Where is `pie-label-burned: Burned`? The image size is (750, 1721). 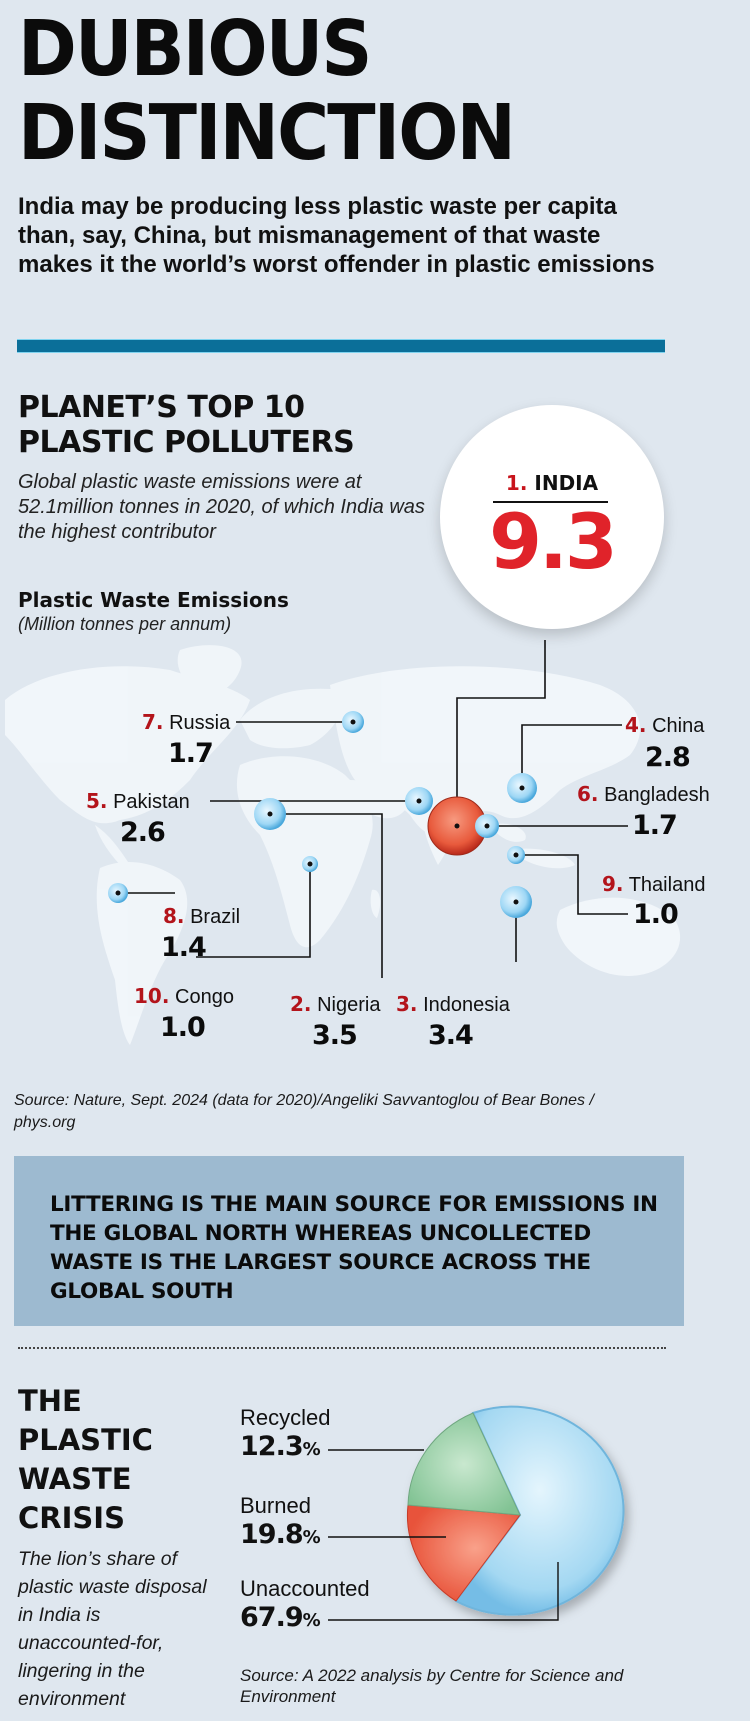 pie-label-burned: Burned is located at coordinates (275, 1505).